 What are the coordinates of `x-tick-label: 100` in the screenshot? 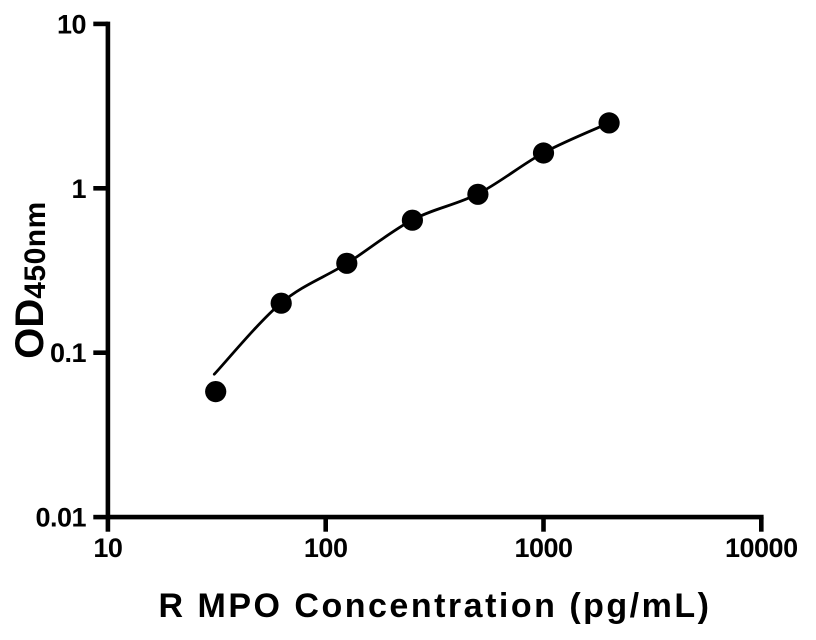 It's located at (326, 548).